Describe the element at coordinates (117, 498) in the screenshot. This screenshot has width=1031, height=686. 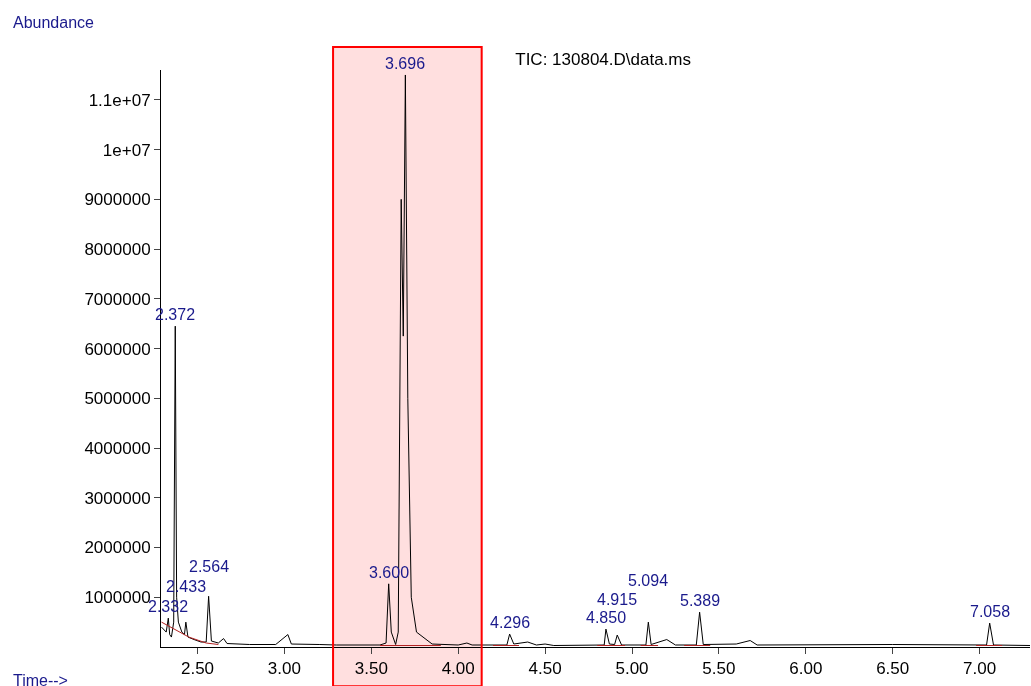
I see `y-tick-label: 3000000` at that location.